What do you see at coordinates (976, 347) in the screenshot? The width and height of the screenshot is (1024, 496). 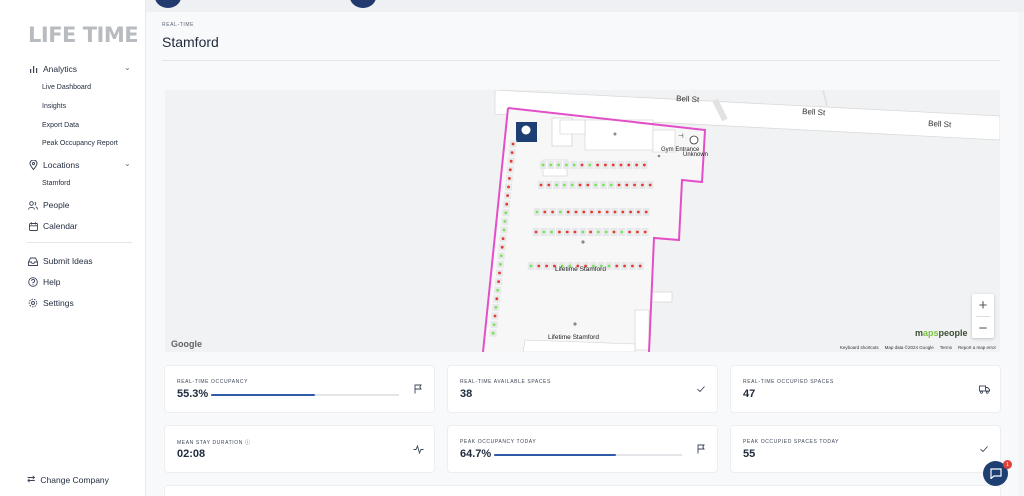 I see `report-map-error-link: Report a map error` at bounding box center [976, 347].